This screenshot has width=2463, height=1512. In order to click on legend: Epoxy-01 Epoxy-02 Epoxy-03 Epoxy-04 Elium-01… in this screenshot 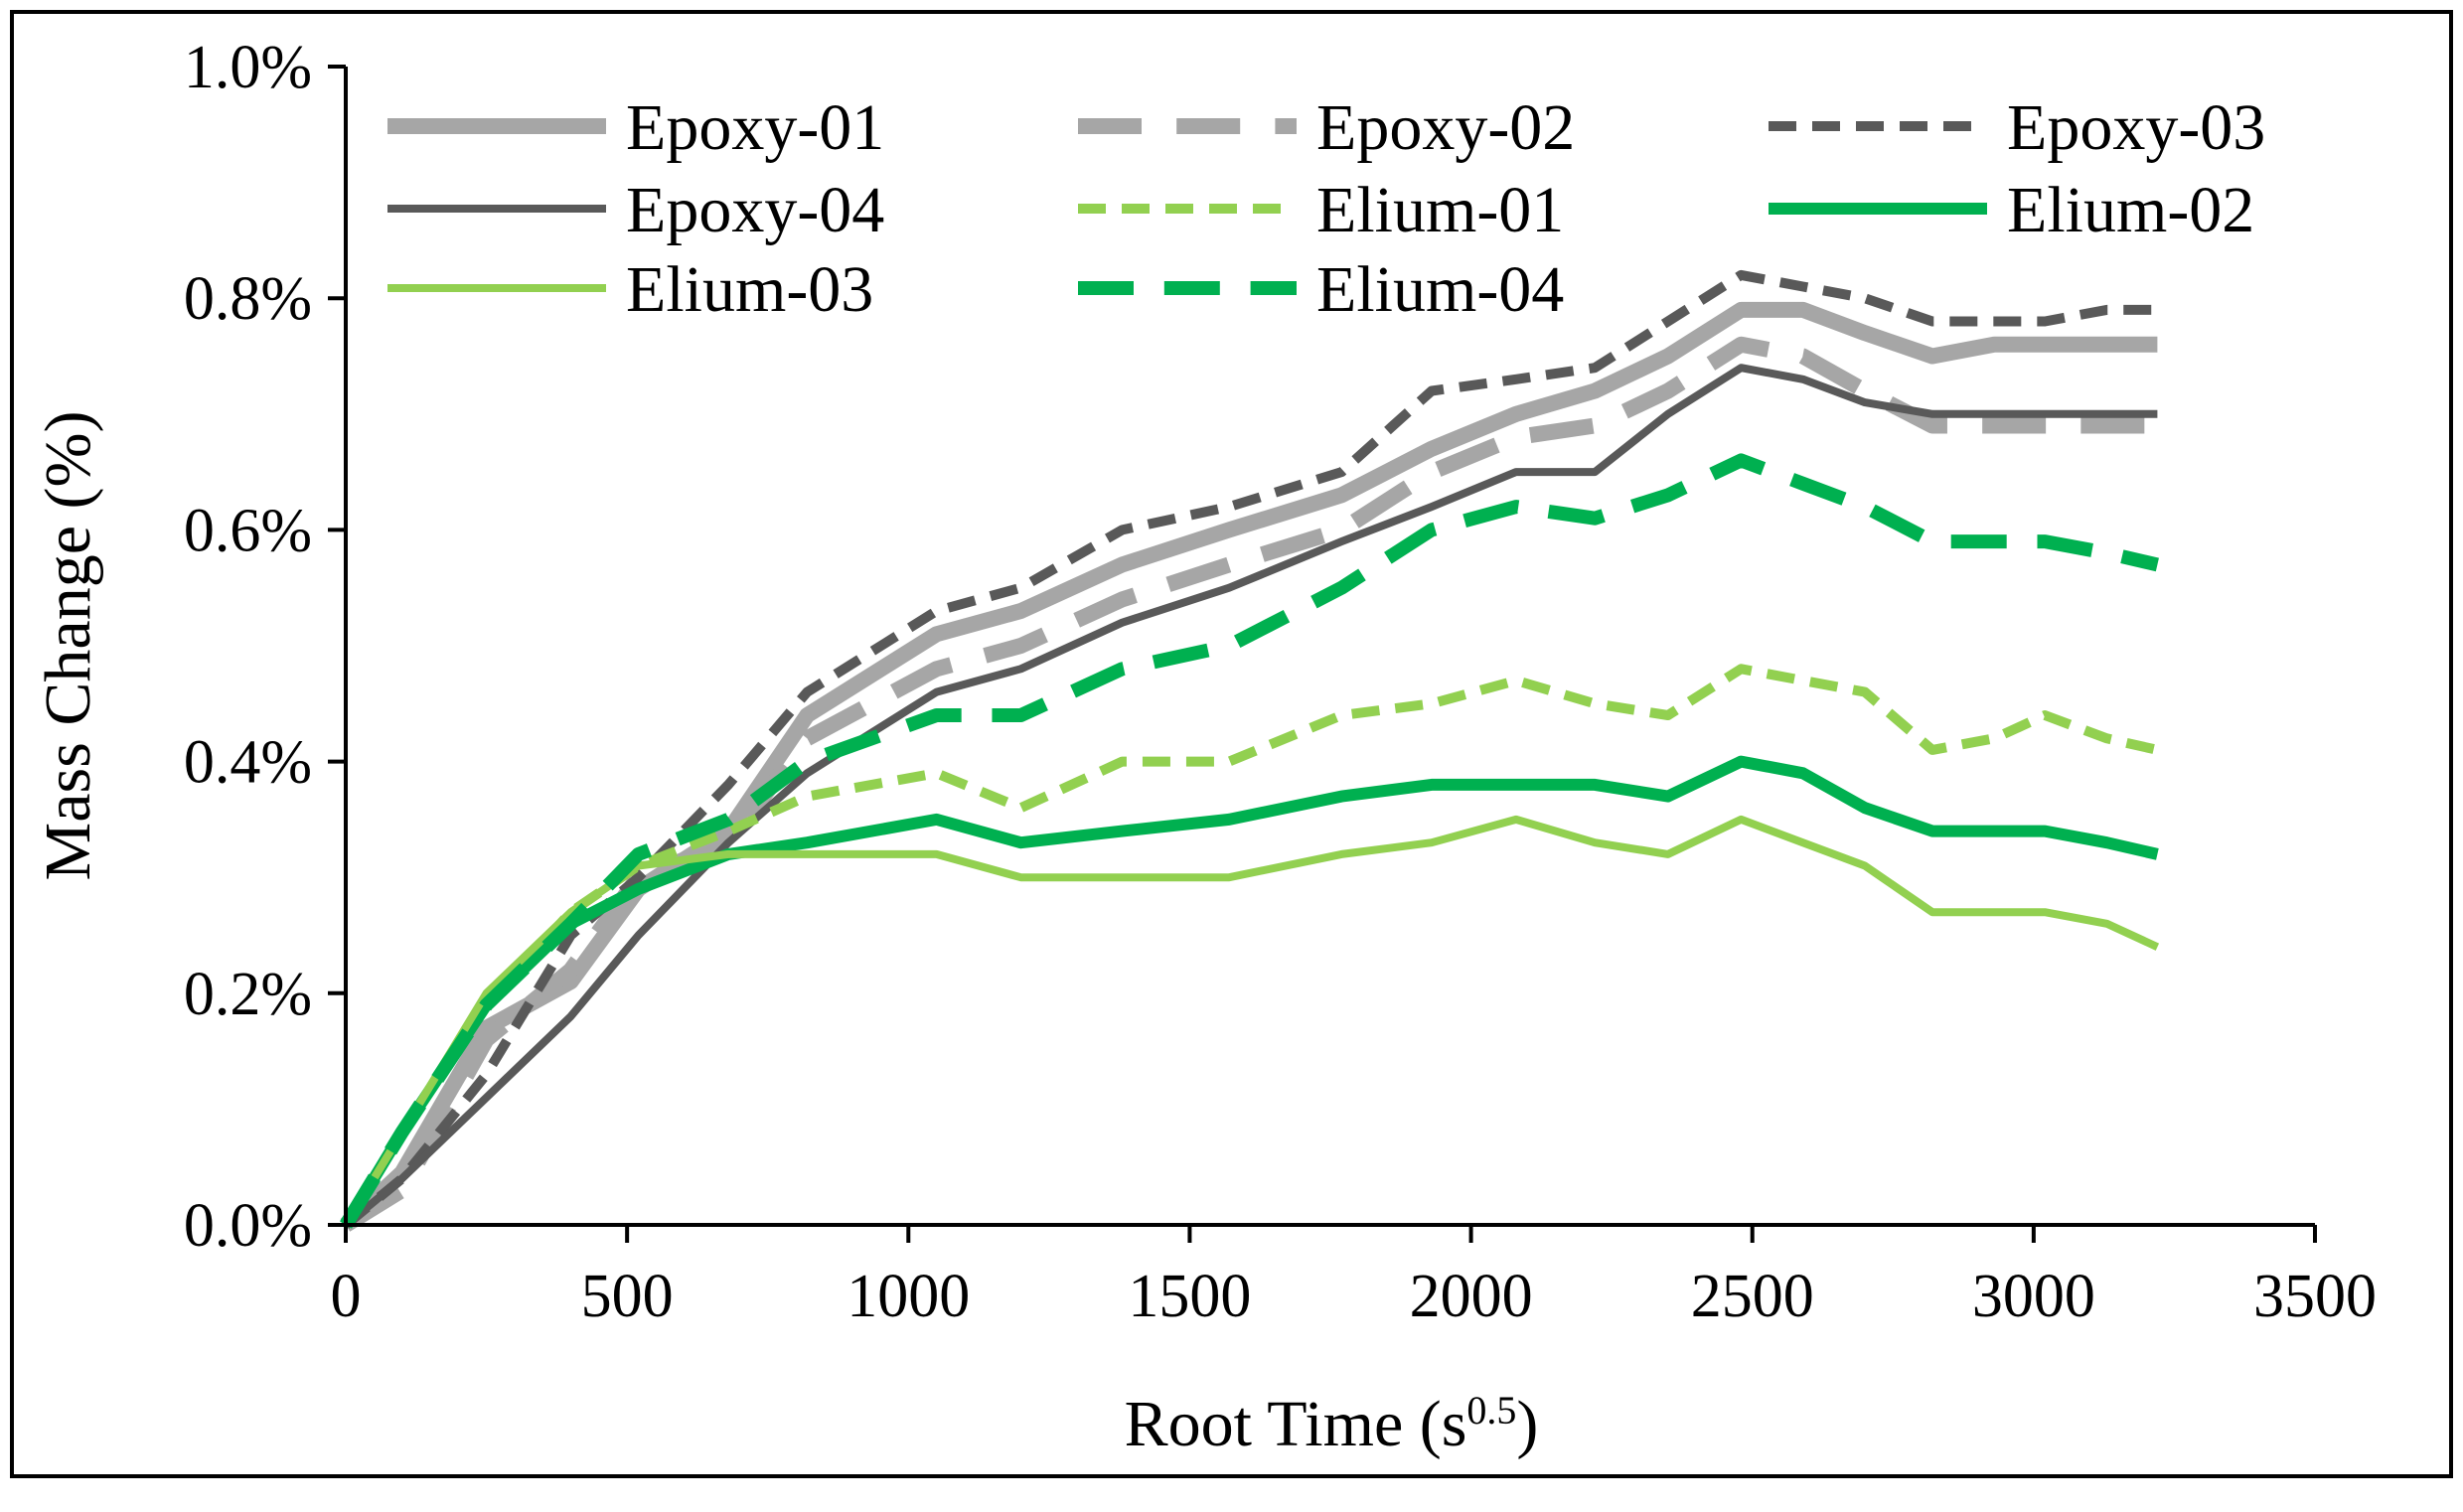, I will do `click(1326, 208)`.